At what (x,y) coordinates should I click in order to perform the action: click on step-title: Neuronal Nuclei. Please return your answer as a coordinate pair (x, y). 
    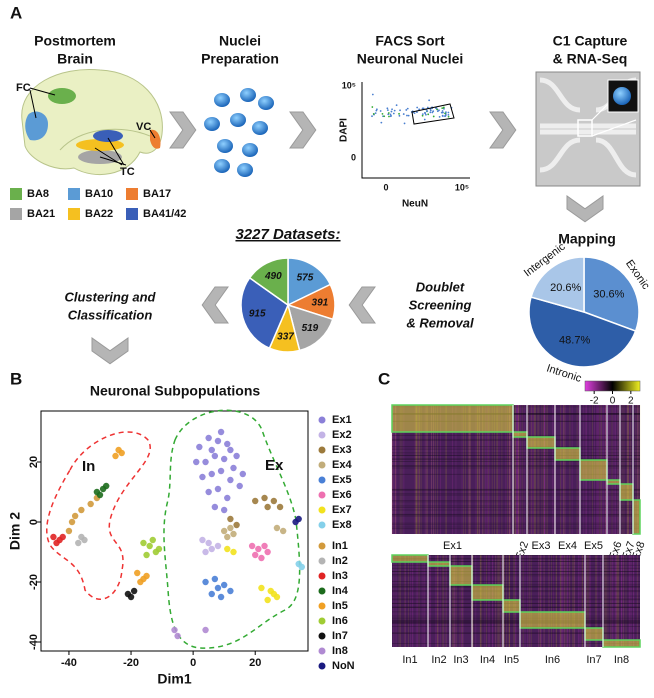
    Looking at the image, I should click on (410, 59).